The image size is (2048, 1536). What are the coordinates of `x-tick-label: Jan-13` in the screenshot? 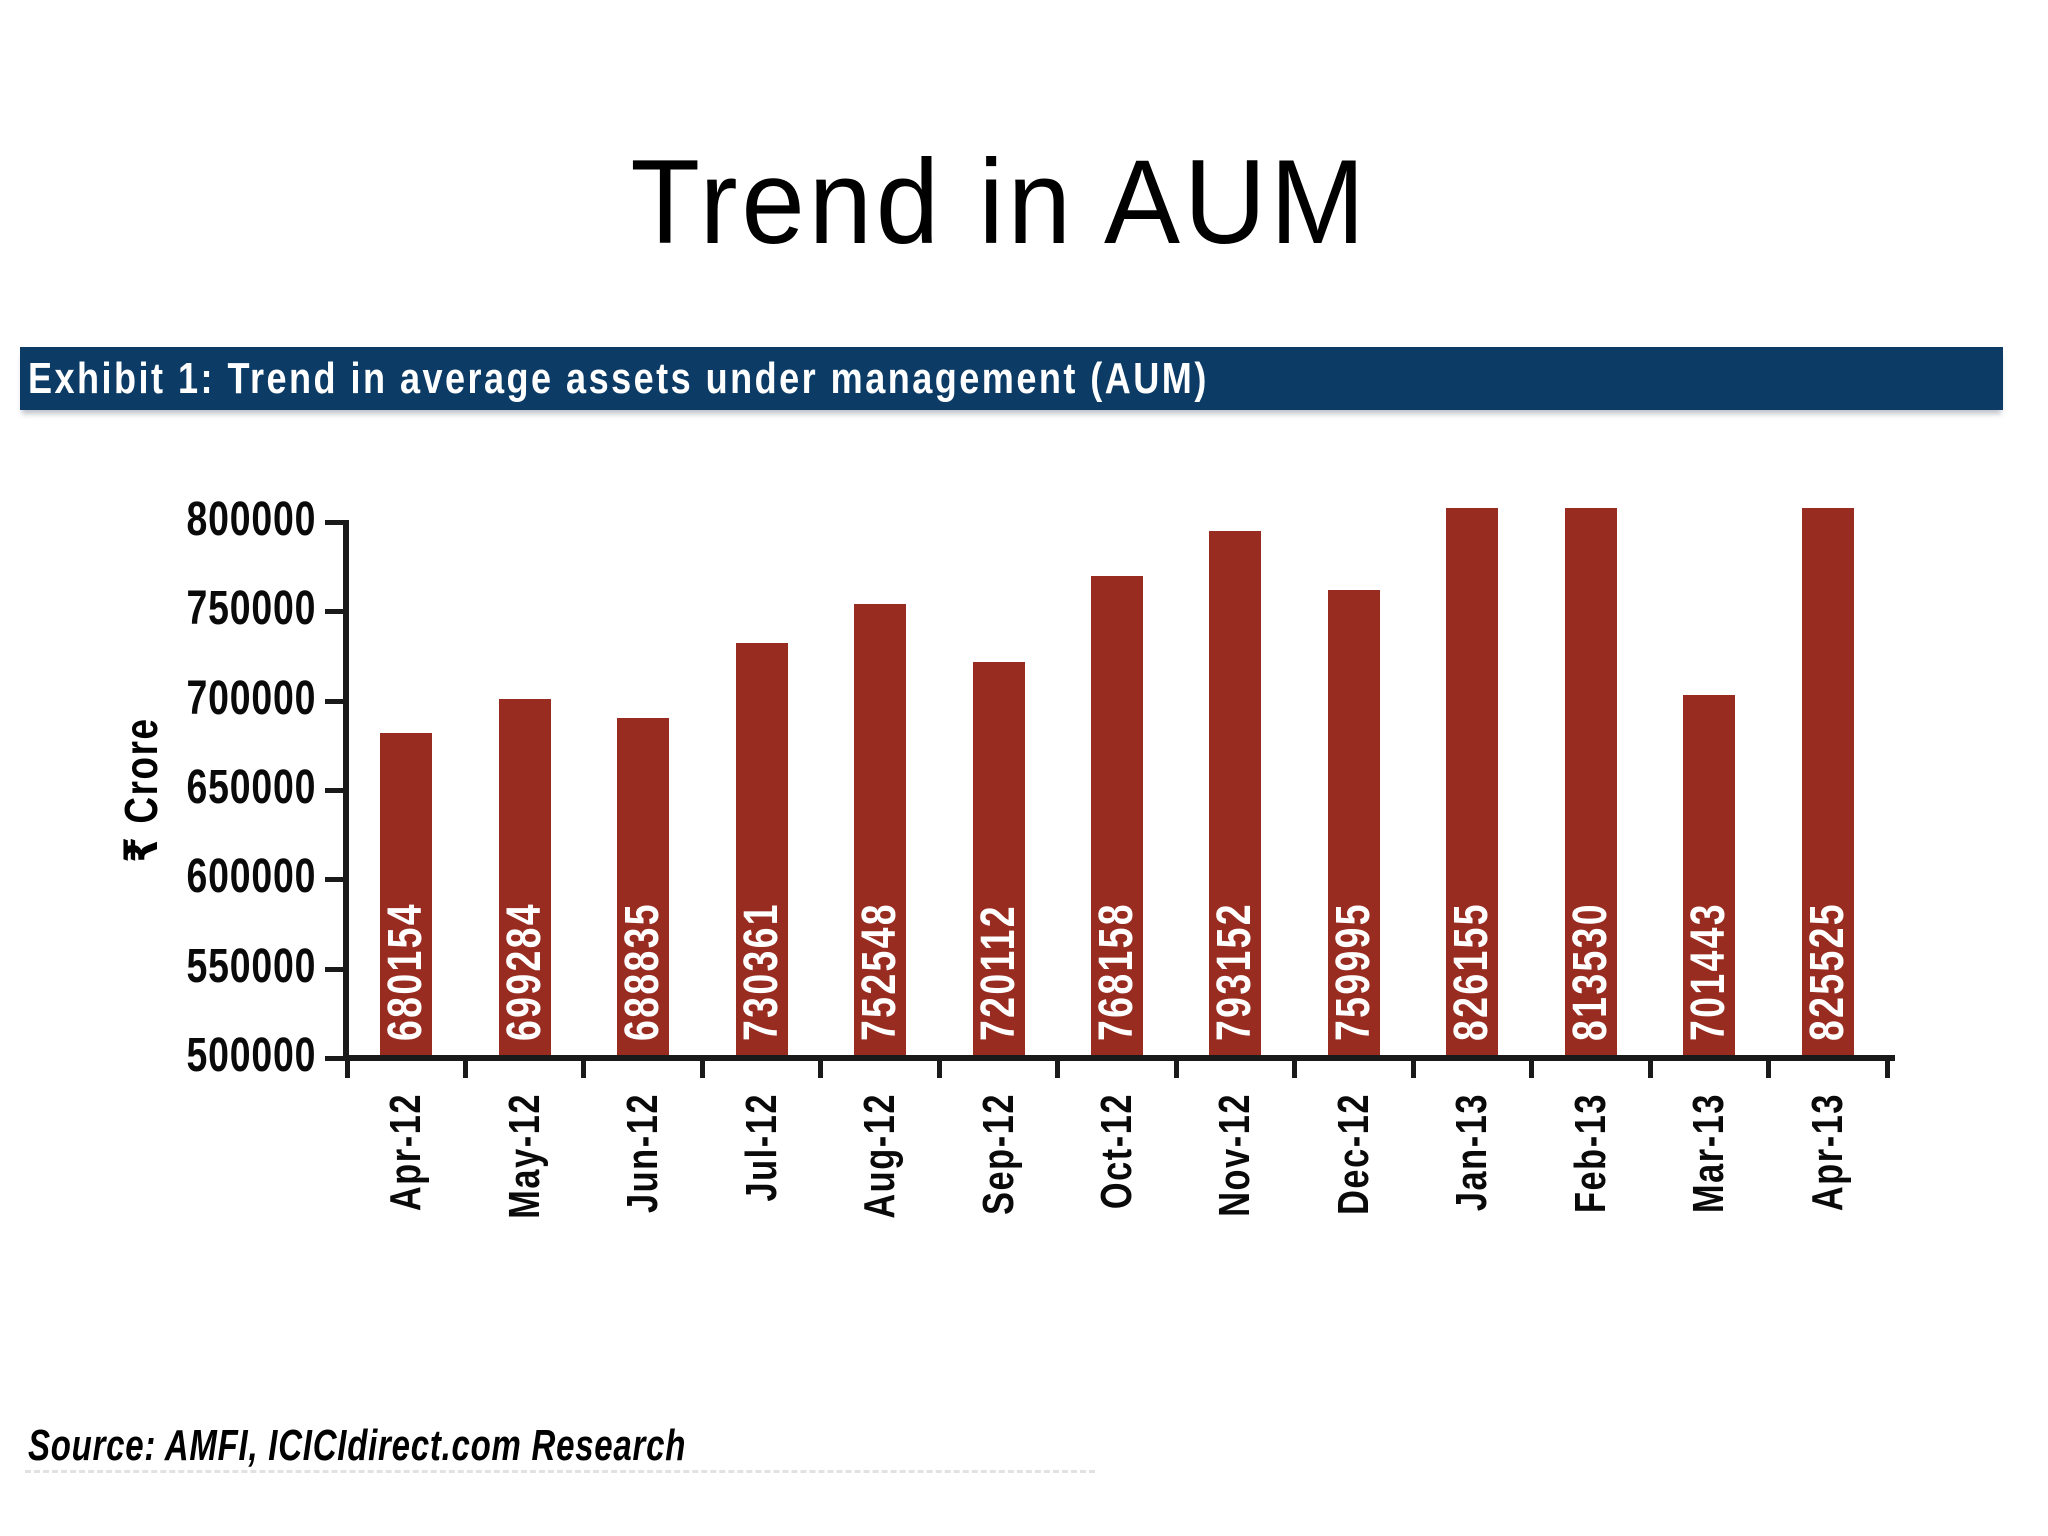 It's located at (1472, 1168).